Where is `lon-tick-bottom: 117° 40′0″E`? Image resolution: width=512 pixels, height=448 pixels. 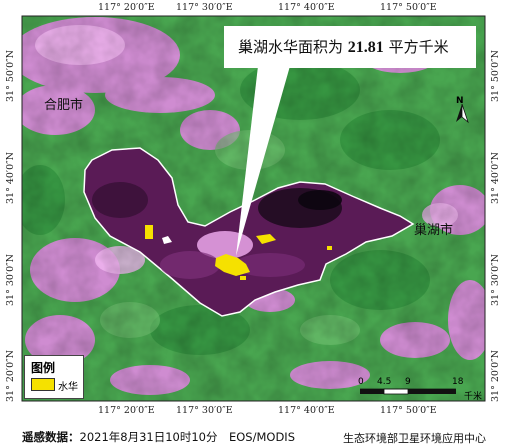
lon-tick-bottom: 117° 40′0″E is located at coordinates (306, 410).